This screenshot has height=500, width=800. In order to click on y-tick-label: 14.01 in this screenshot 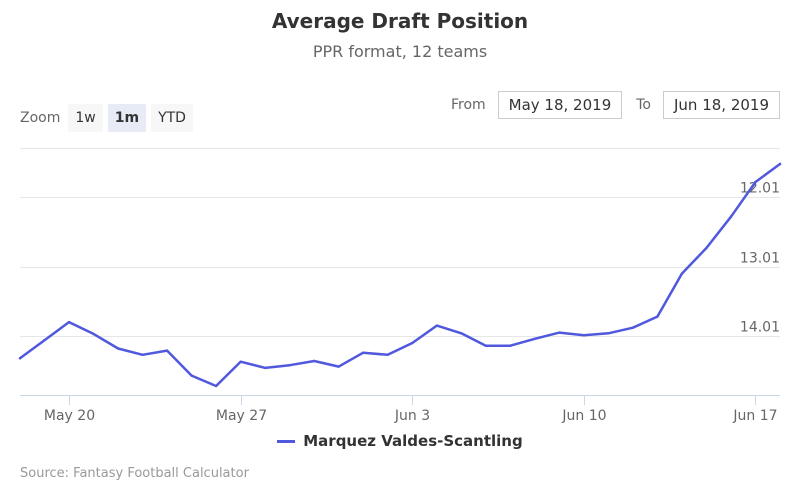, I will do `click(760, 328)`.